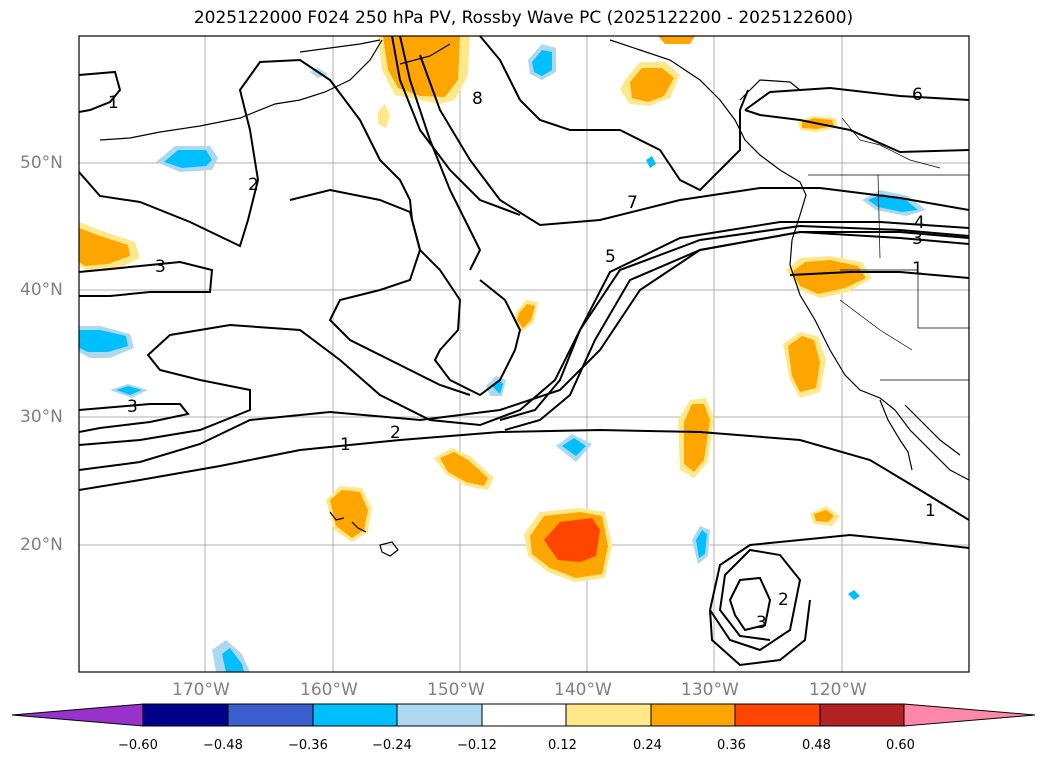  Describe the element at coordinates (919, 223) in the screenshot. I see `contour-label: 4` at that location.